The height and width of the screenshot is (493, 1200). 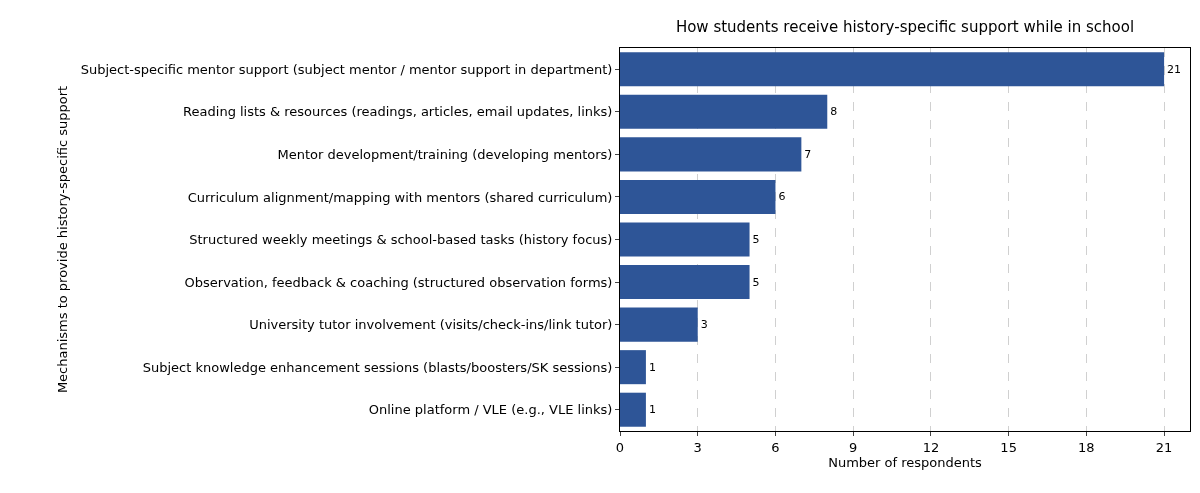 What do you see at coordinates (853, 447) in the screenshot?
I see `x-tick-label: 9` at bounding box center [853, 447].